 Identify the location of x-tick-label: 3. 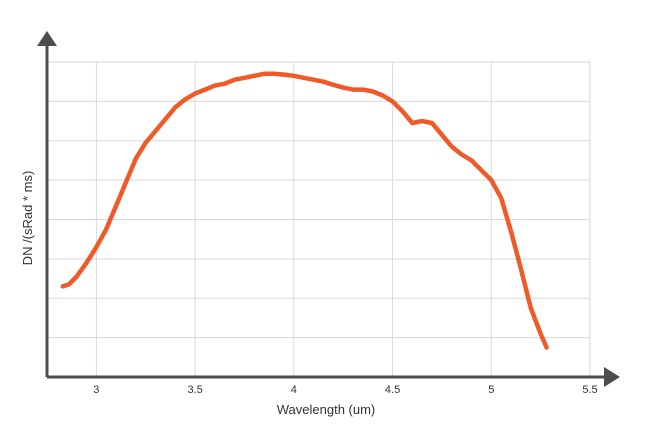
(96, 390).